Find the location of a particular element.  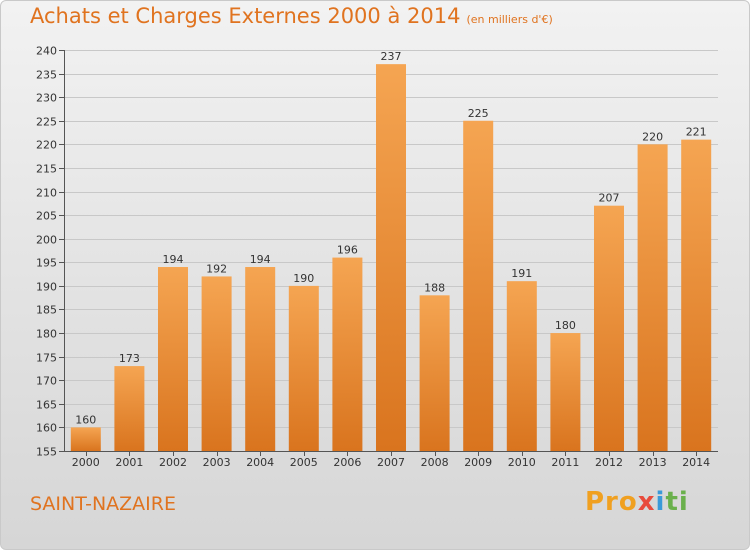

bar-value-label: 192 is located at coordinates (216, 268).